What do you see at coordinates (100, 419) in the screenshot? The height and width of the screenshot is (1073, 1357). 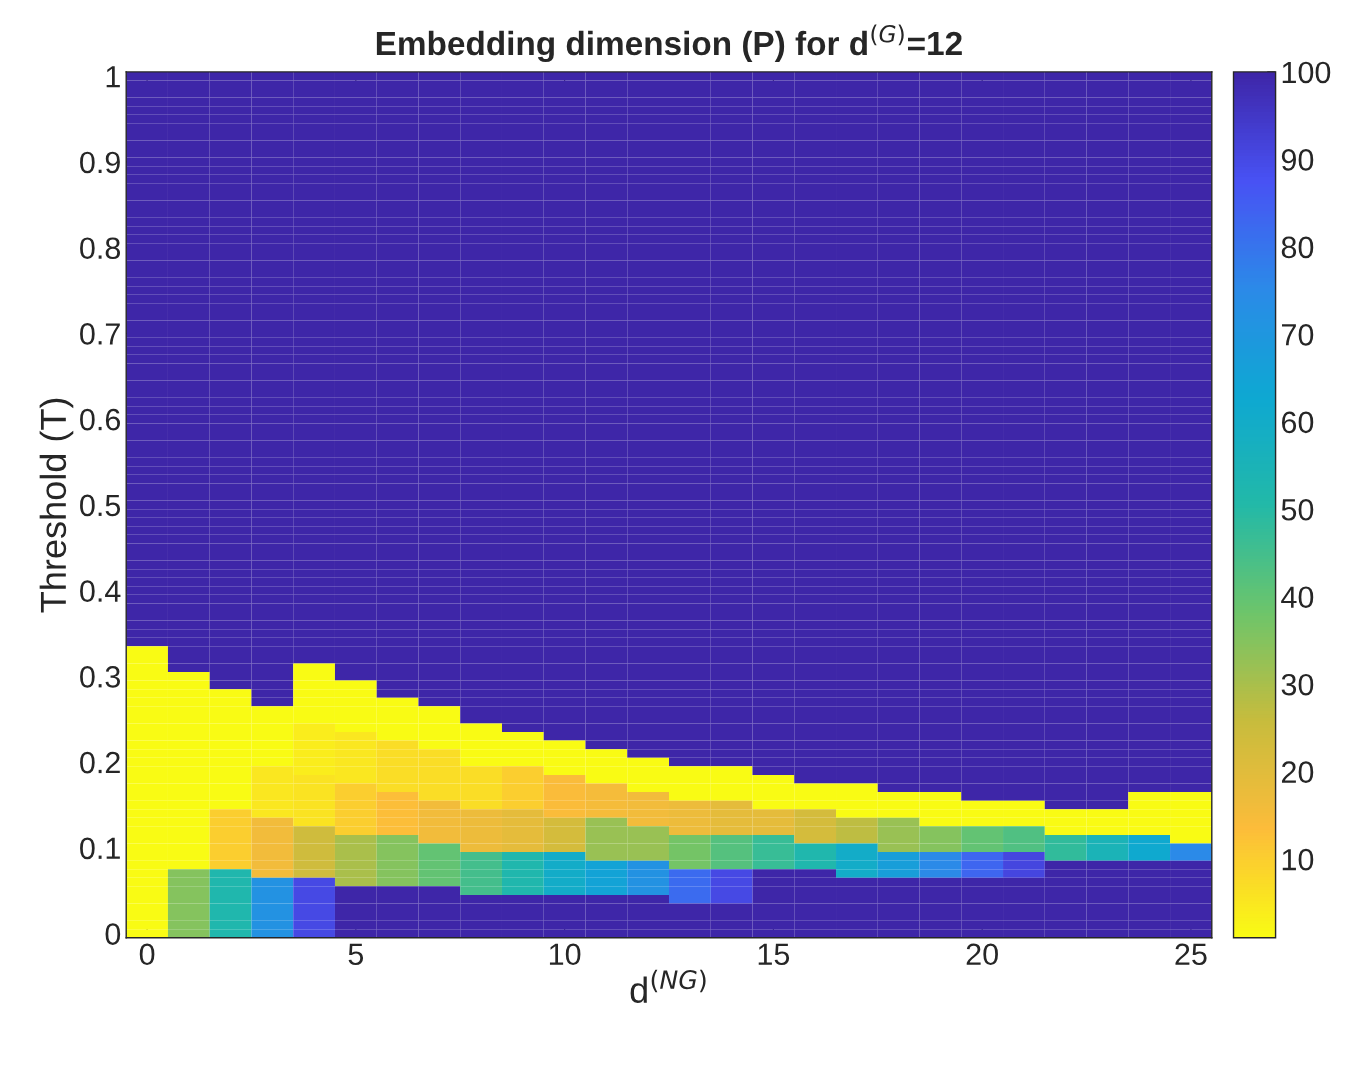 I see `y-tick-label: 0.6` at bounding box center [100, 419].